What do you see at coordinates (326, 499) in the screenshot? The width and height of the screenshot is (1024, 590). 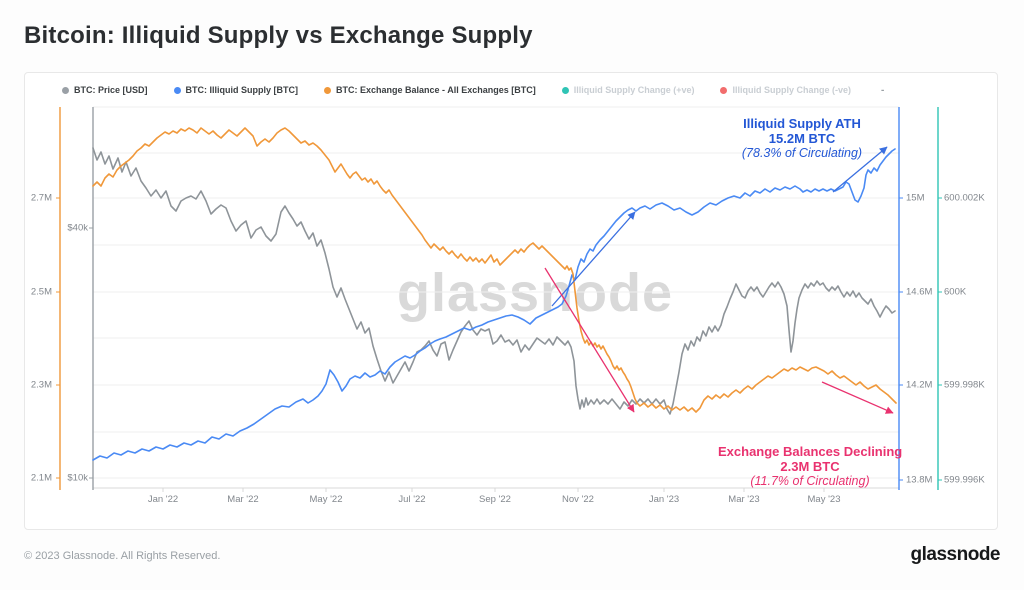 I see `x-axis-tick-label: May '22` at bounding box center [326, 499].